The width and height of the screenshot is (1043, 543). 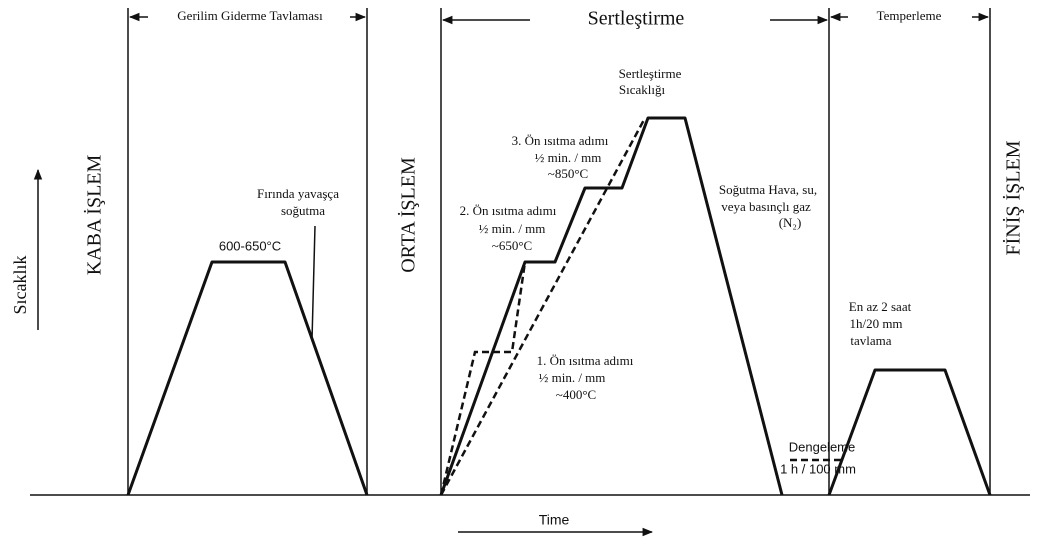 What do you see at coordinates (512, 245) in the screenshot?
I see `label: ~650°C` at bounding box center [512, 245].